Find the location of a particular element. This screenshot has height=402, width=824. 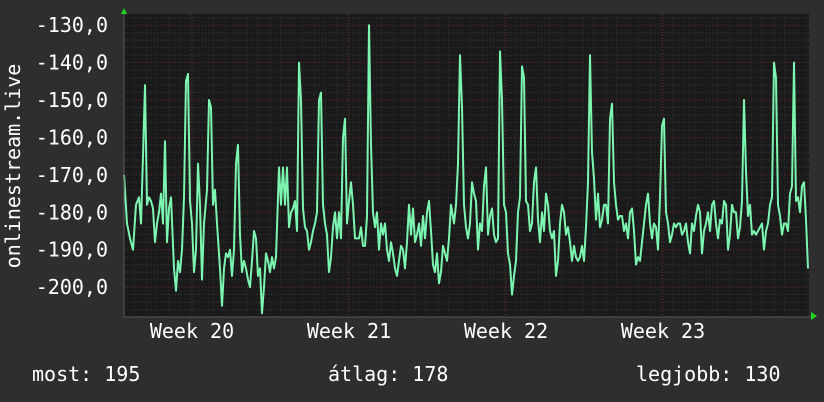

best-value: 130 is located at coordinates (762, 374).